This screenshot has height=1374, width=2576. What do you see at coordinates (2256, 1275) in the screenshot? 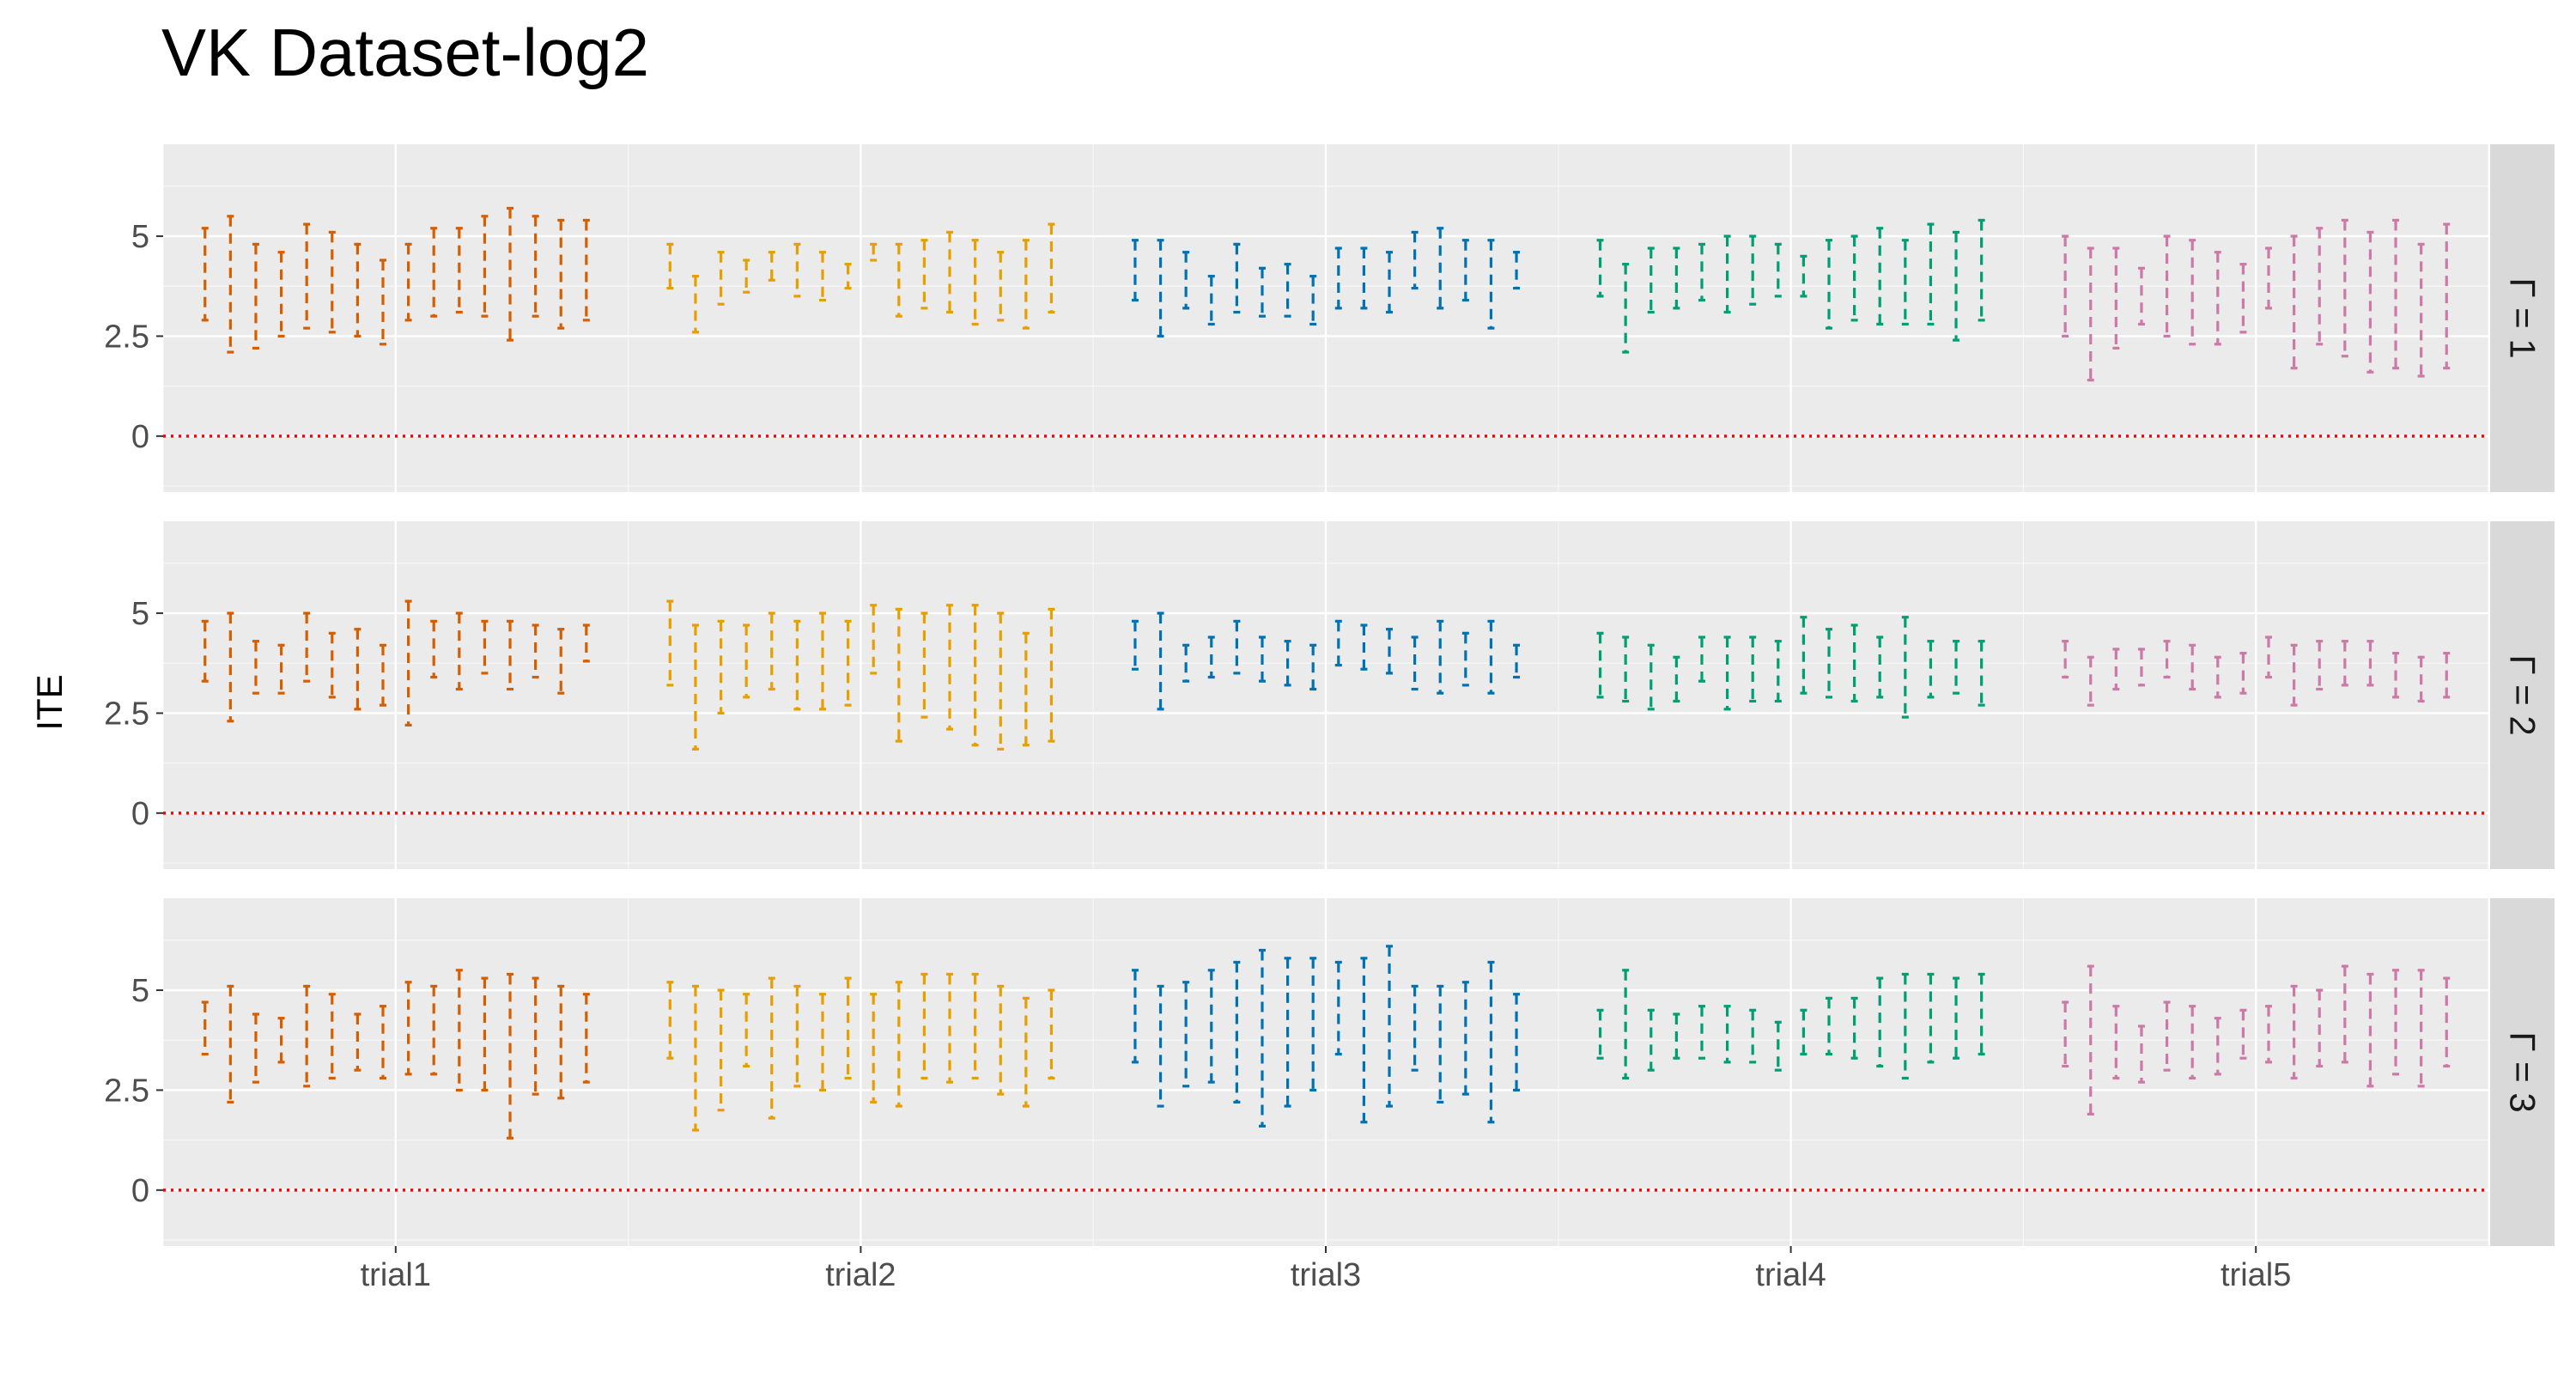
I see `x-tick-label: trial5` at bounding box center [2256, 1275].